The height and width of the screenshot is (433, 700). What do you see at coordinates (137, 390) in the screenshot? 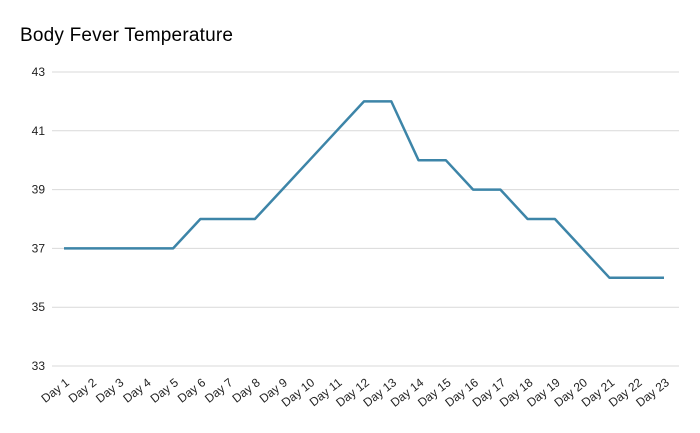
I see `x-axis-tick-label: Day 4` at bounding box center [137, 390].